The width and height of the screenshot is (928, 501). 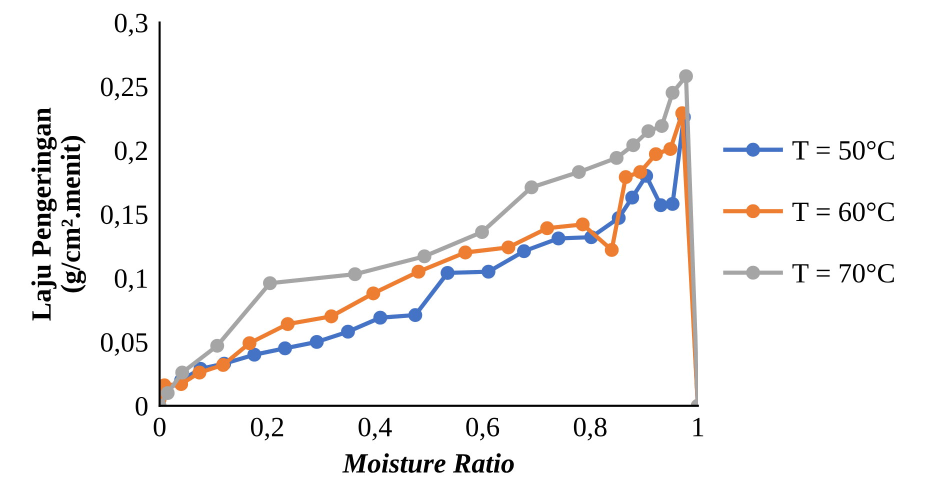 I want to click on x-axis-title: Moisture Ratio, so click(x=428, y=463).